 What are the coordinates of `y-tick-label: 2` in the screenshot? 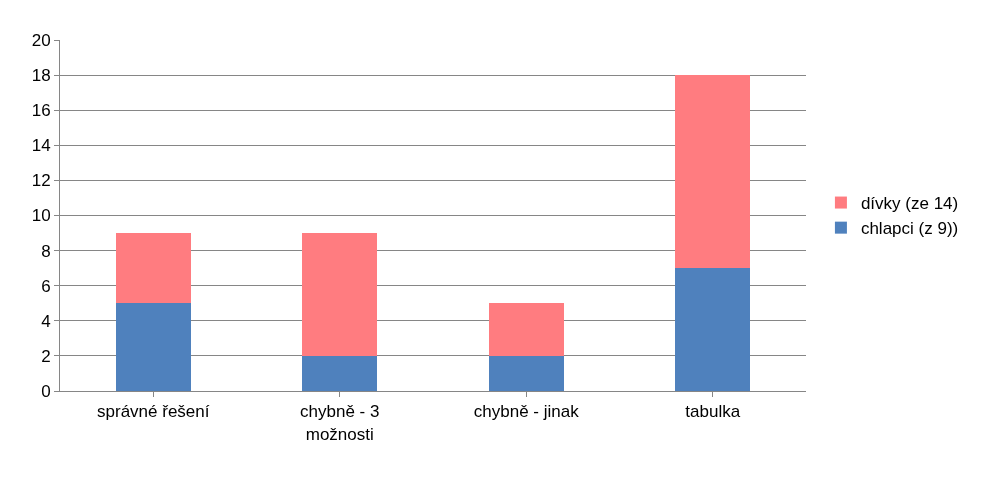 It's located at (46, 356).